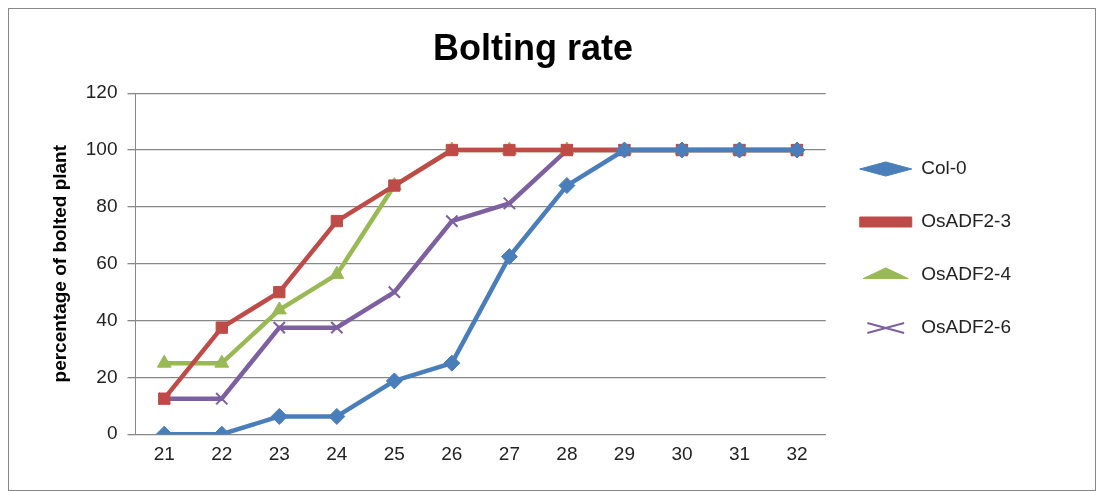 The width and height of the screenshot is (1096, 491). I want to click on legend-label: Col-0, so click(944, 168).